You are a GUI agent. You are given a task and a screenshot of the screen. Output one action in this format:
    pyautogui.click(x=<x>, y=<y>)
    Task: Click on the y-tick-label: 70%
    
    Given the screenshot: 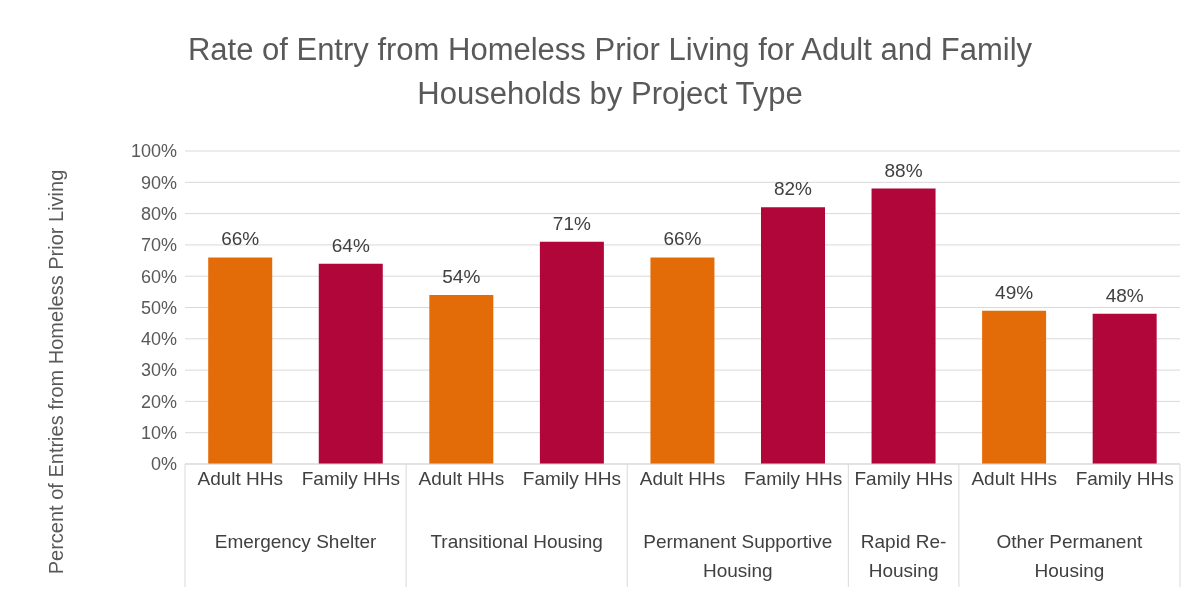 What is the action you would take?
    pyautogui.click(x=158, y=245)
    